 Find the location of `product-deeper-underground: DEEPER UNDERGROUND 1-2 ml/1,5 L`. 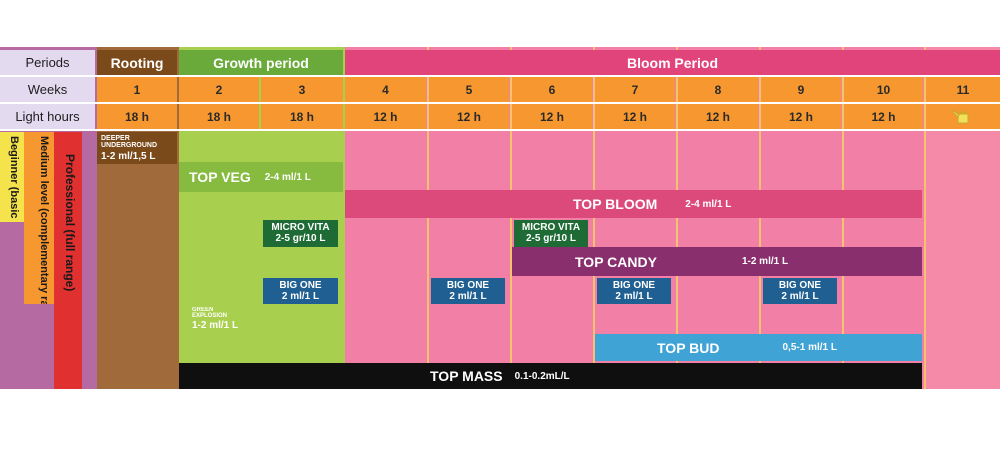

product-deeper-underground: DEEPER UNDERGROUND 1-2 ml/1,5 L is located at coordinates (137, 148).